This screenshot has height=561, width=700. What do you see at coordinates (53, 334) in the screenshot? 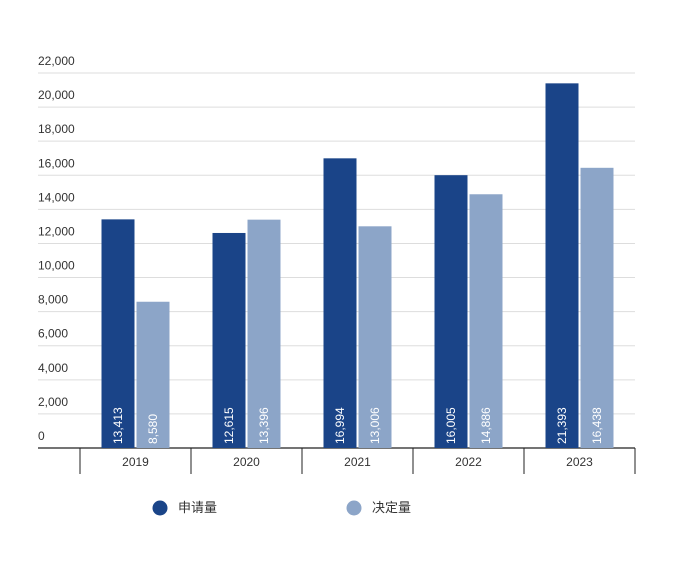
I see `y-tick-label: 6,000` at bounding box center [53, 334].